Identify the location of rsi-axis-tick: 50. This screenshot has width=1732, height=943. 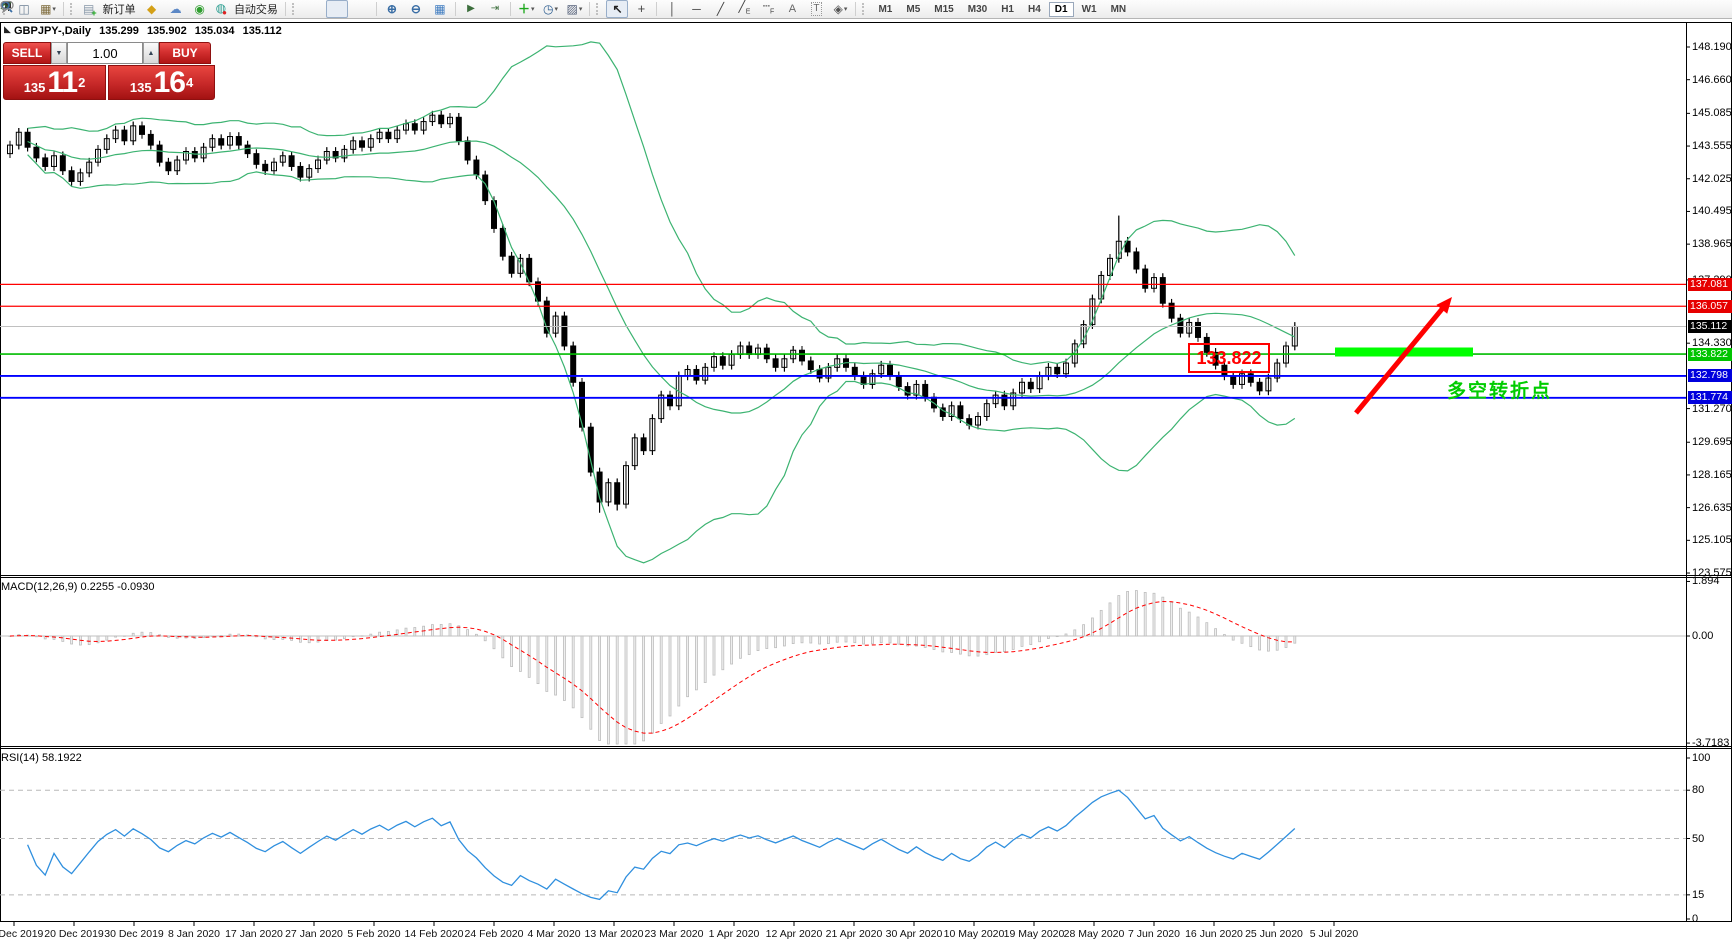
(1698, 838).